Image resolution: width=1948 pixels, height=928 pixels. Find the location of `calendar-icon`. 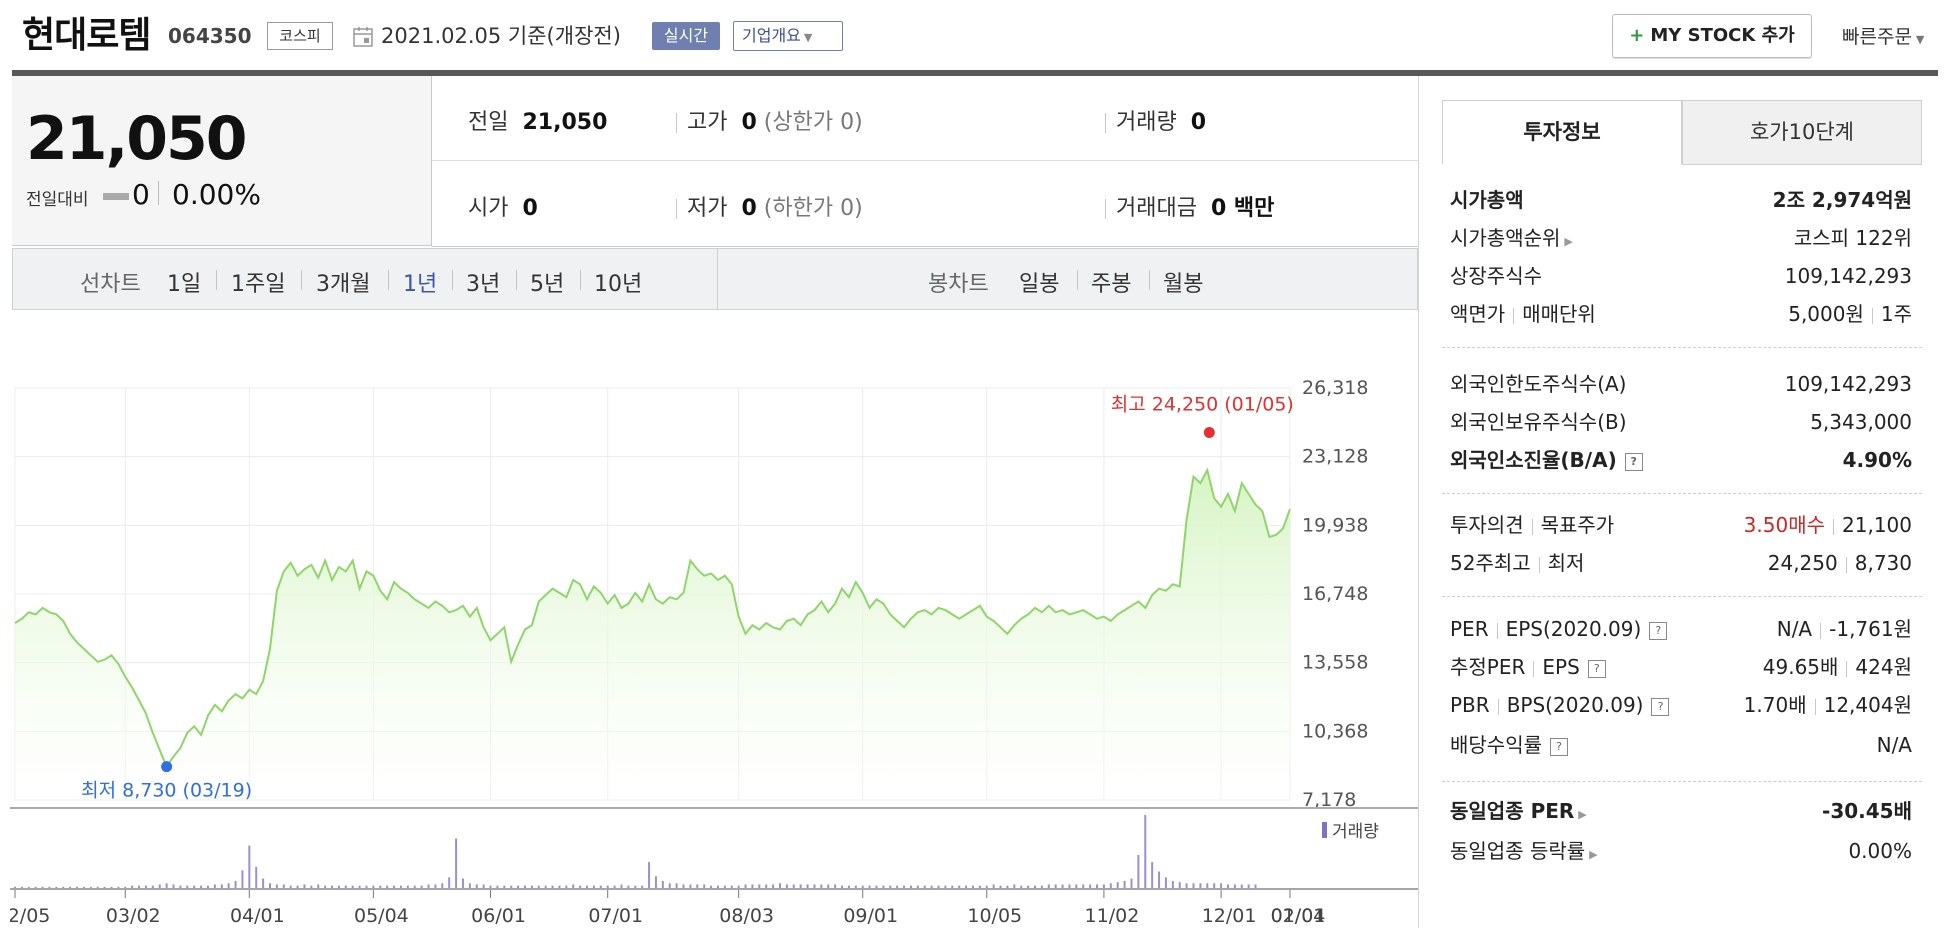

calendar-icon is located at coordinates (363, 37).